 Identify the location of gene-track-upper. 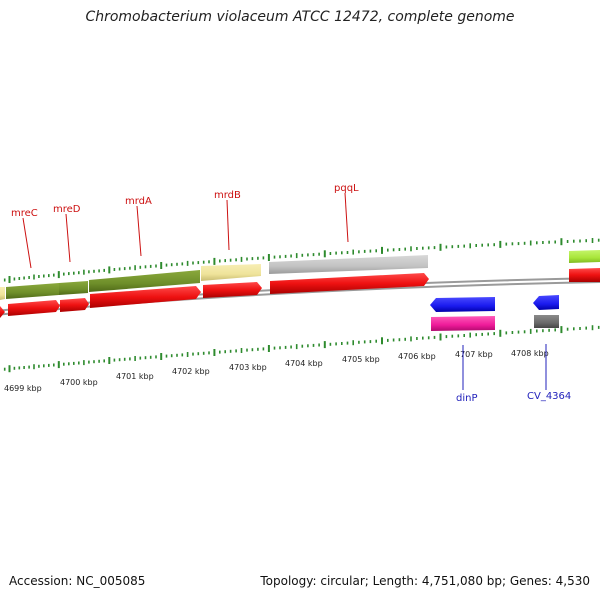
(300, 275).